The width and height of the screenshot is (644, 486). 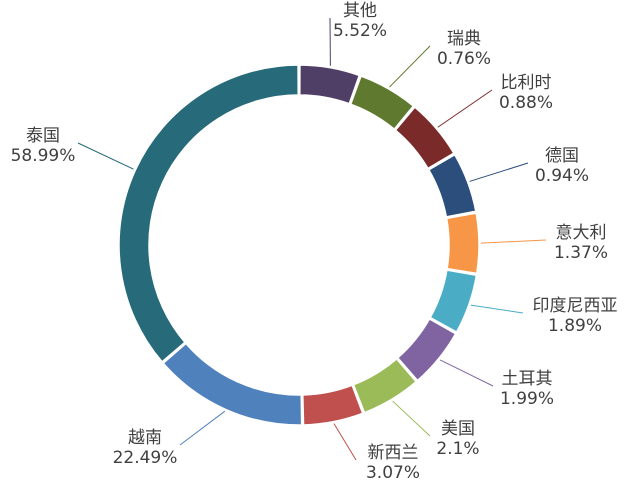 I want to click on slice-name-label: 瑞典, so click(x=464, y=39).